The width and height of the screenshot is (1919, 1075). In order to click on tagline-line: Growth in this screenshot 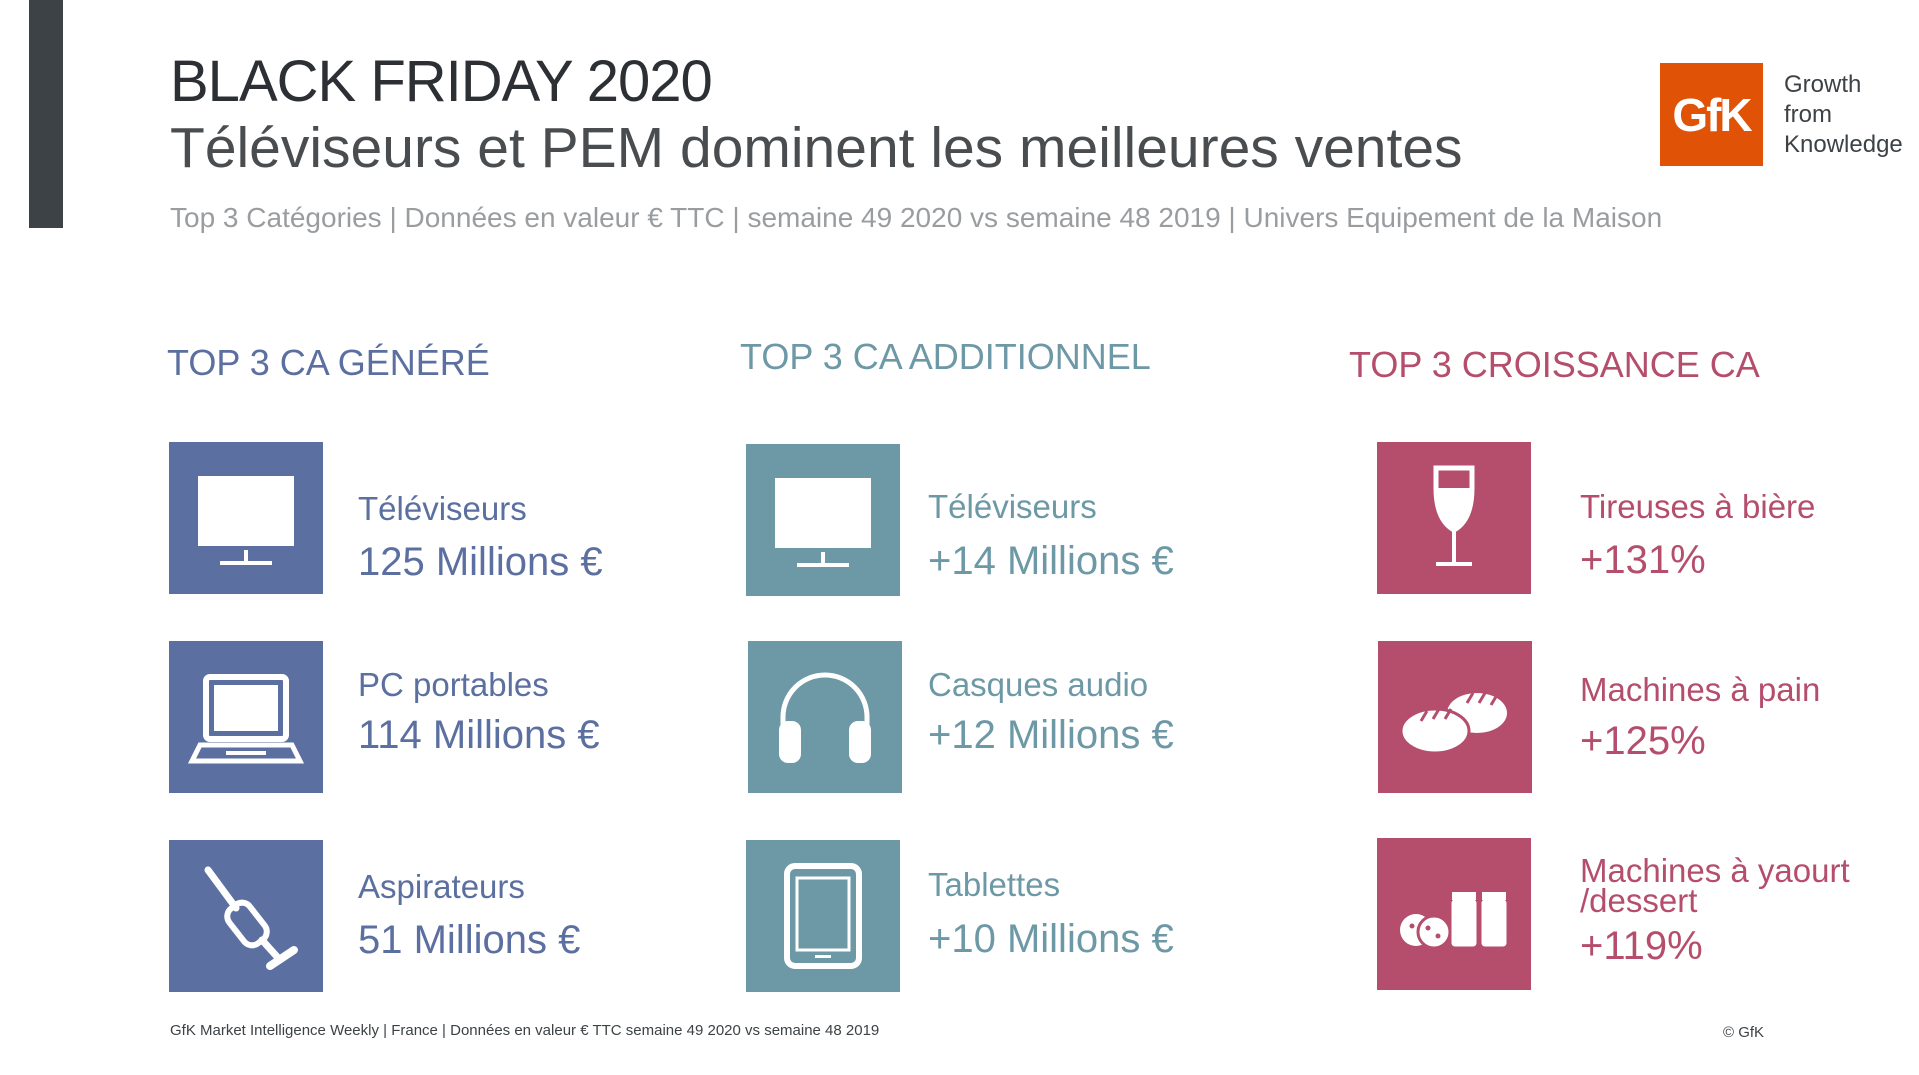, I will do `click(1823, 84)`.